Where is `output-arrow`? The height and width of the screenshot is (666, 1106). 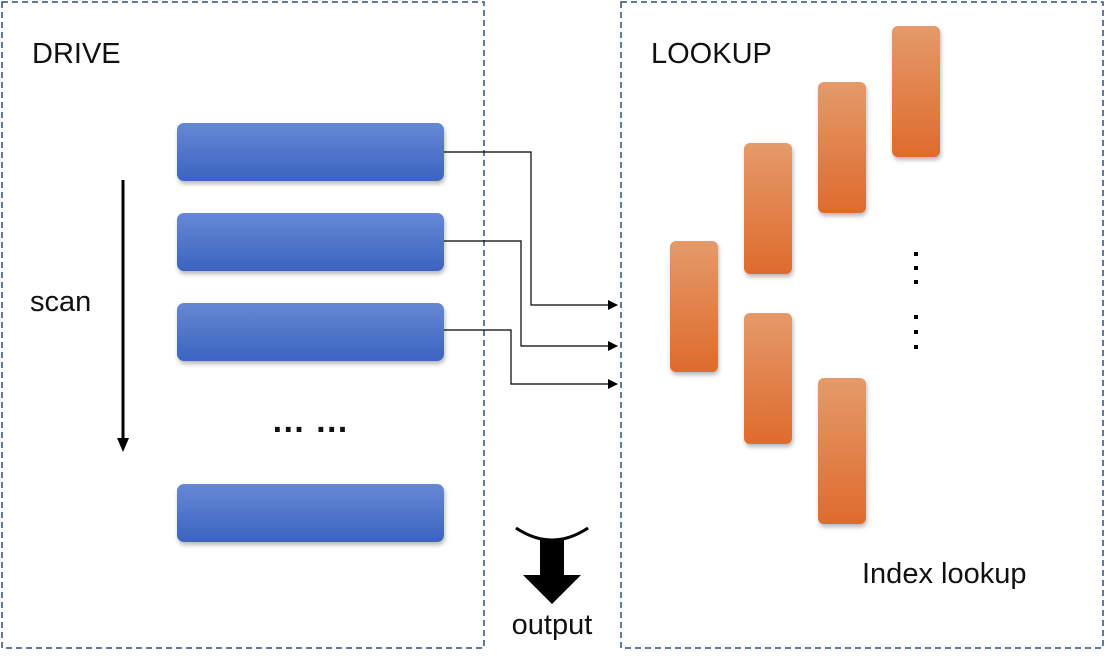 output-arrow is located at coordinates (552, 572).